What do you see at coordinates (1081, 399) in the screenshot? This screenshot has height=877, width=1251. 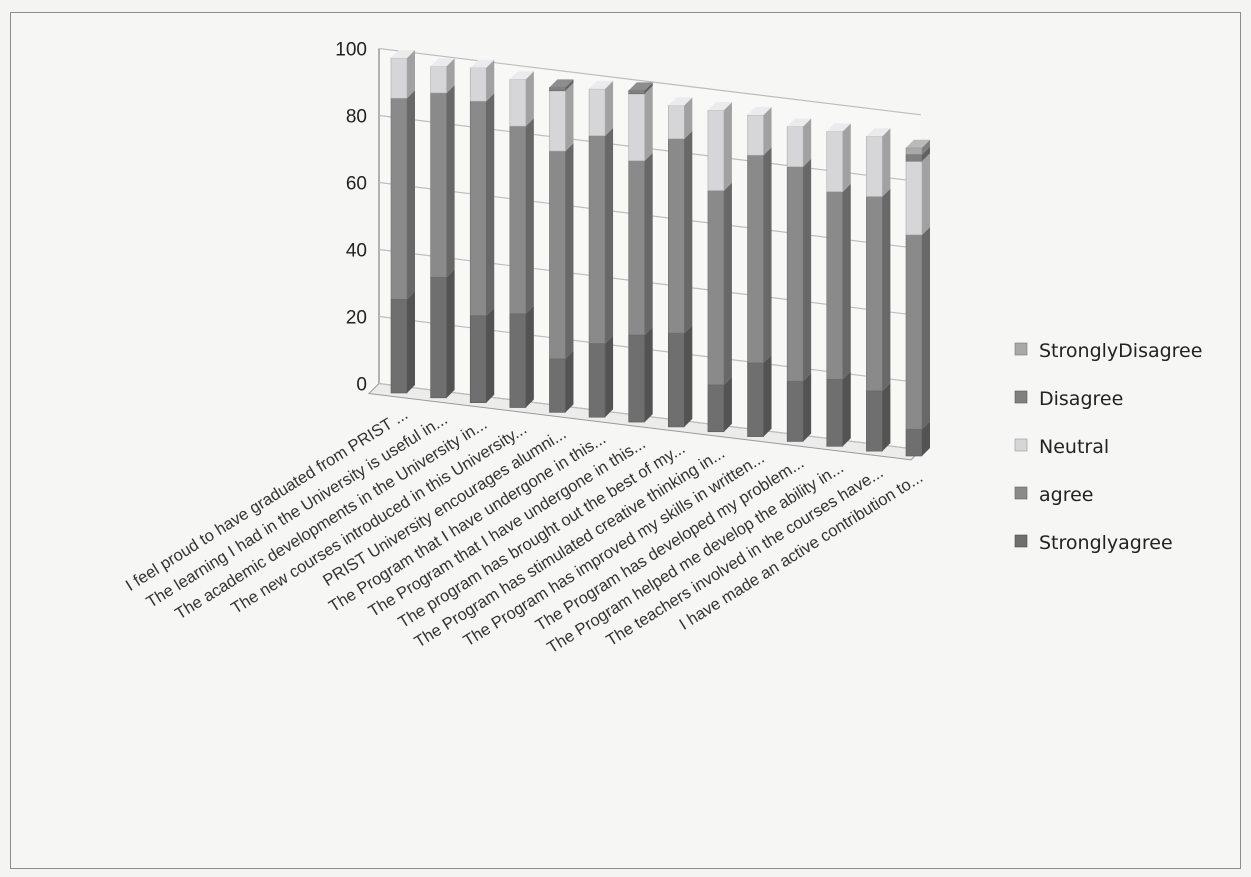 I see `legend-label: Disagree` at bounding box center [1081, 399].